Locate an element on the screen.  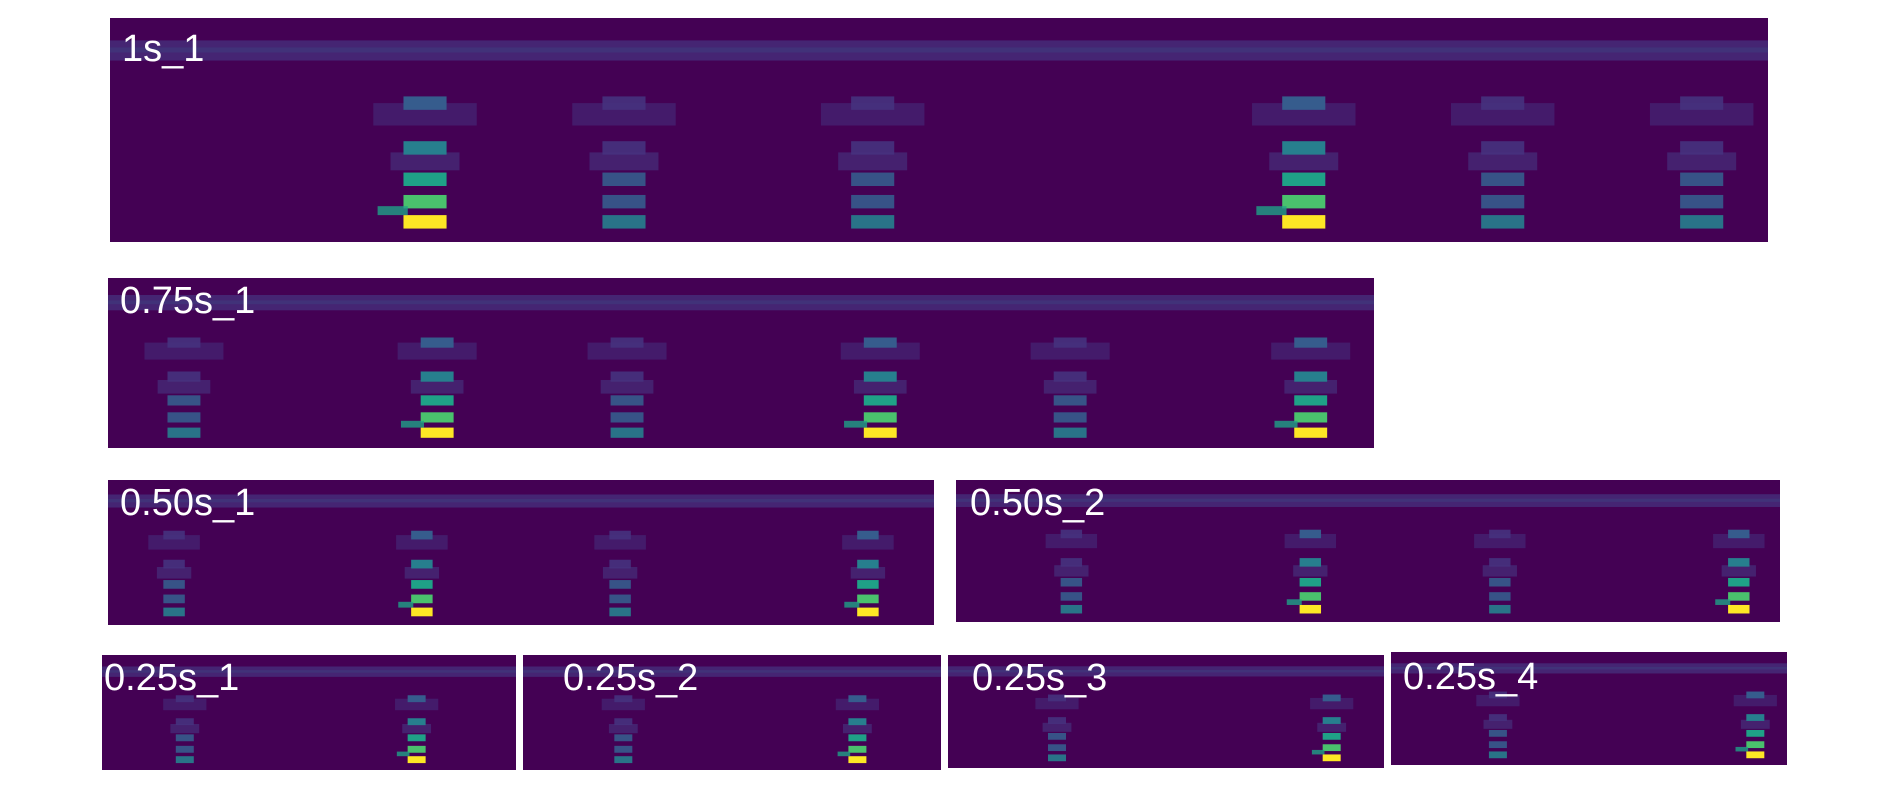
panel-label: 0.25s_1 is located at coordinates (172, 678).